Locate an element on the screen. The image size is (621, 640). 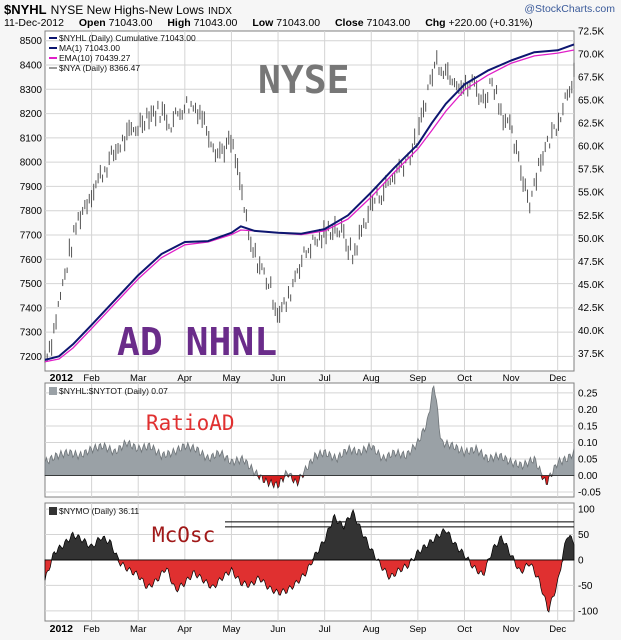
stockcharts-credit: @StockCharts.com is located at coordinates (569, 9).